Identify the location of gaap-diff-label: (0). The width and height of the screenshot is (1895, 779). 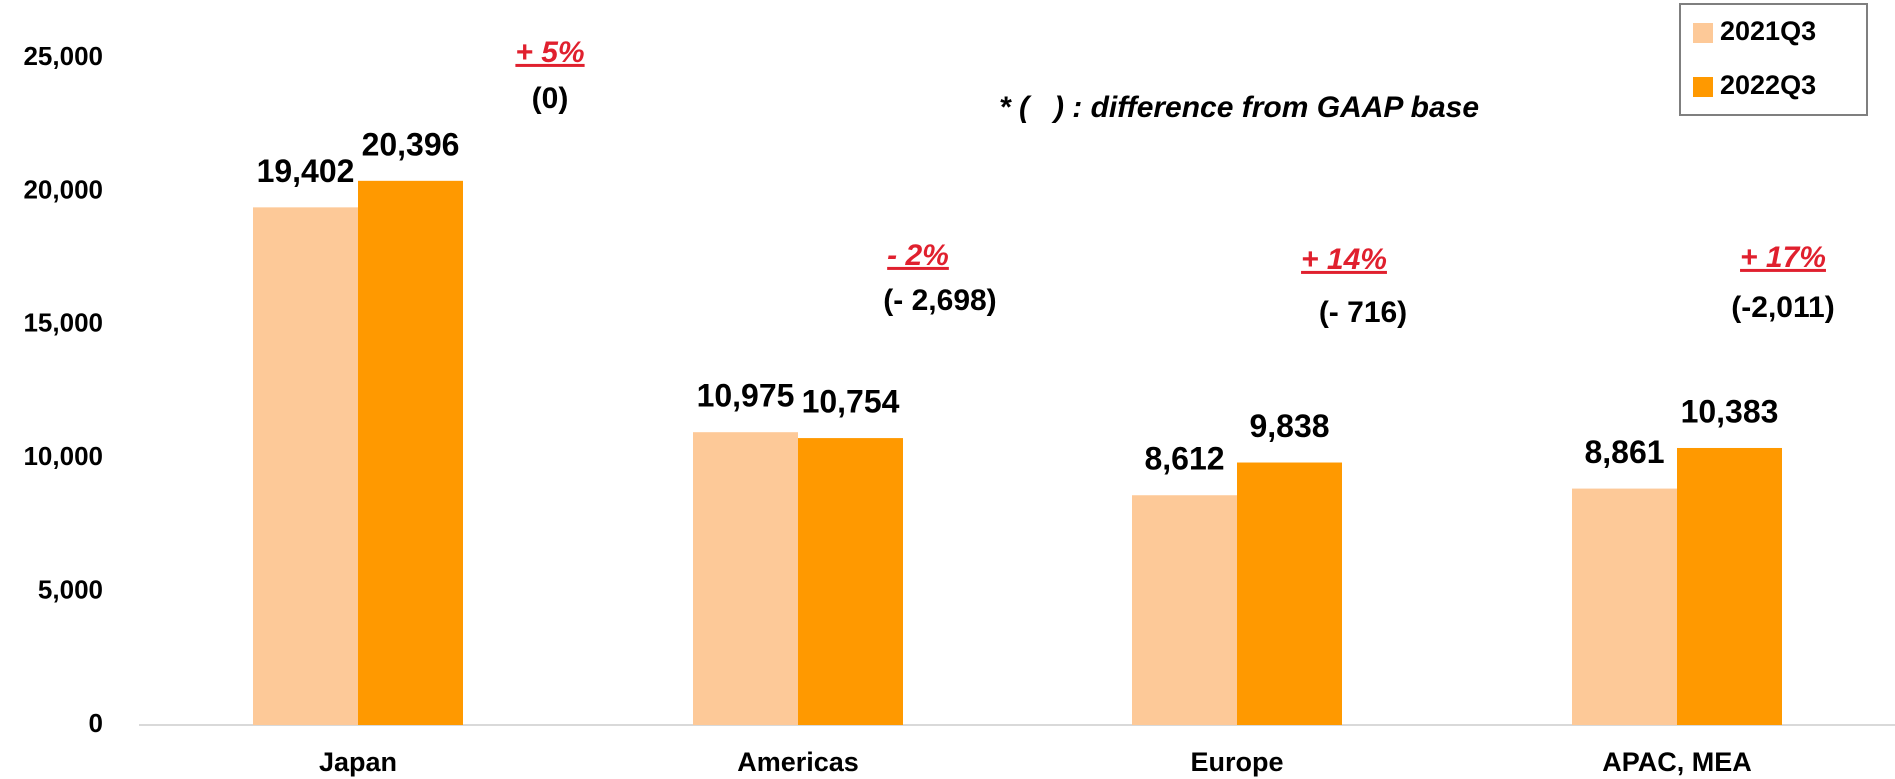
(550, 98).